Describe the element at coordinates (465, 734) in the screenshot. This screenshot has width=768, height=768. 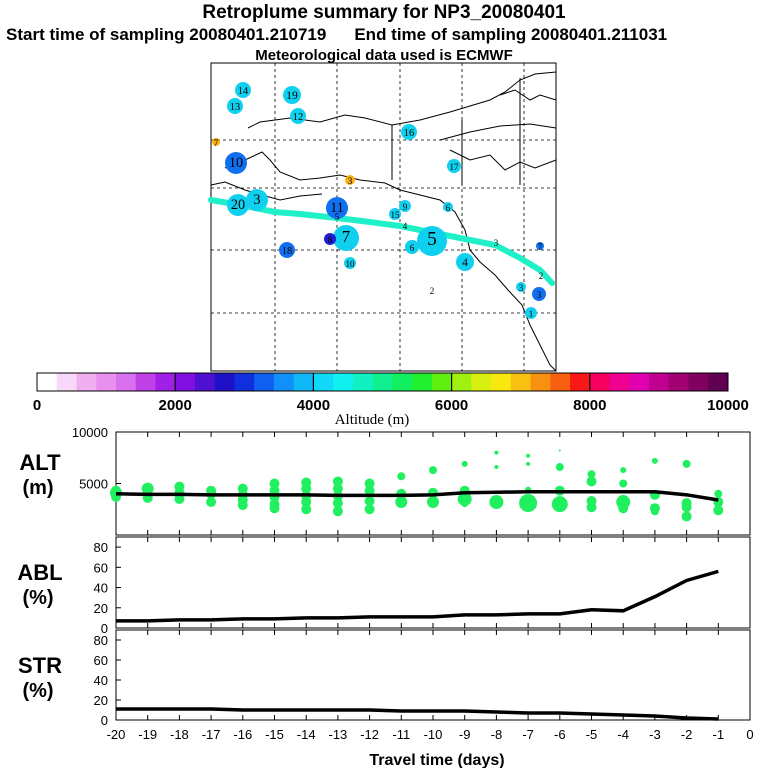
I see `x-tick-label: -9` at that location.